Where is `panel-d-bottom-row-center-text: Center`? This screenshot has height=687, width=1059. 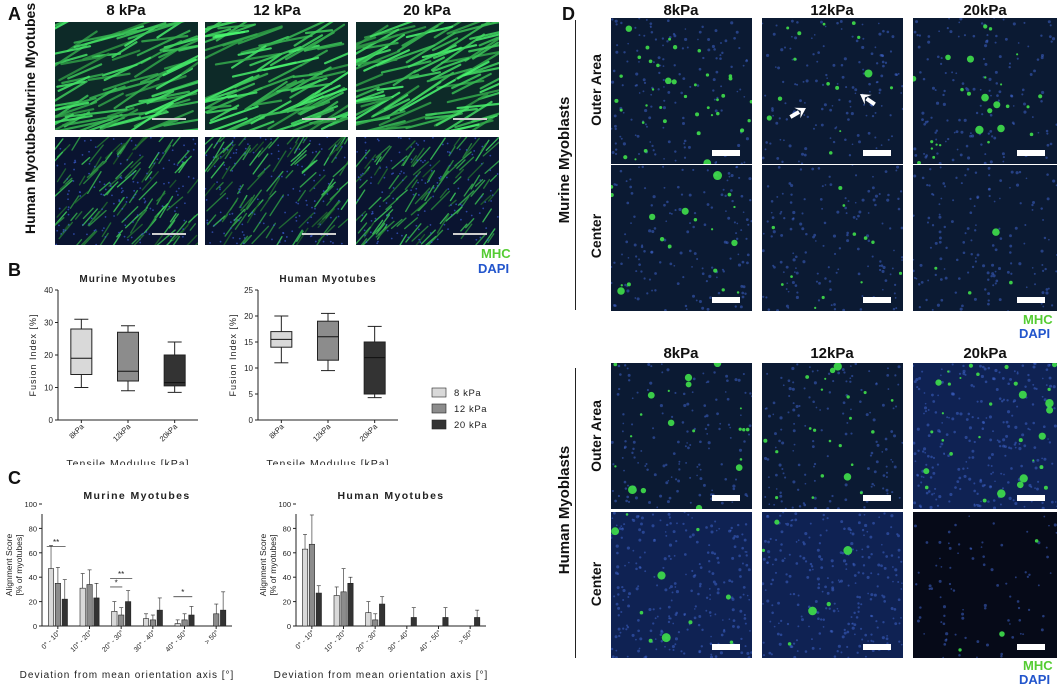
panel-d-bottom-row-center-text: Center is located at coordinates (596, 584).